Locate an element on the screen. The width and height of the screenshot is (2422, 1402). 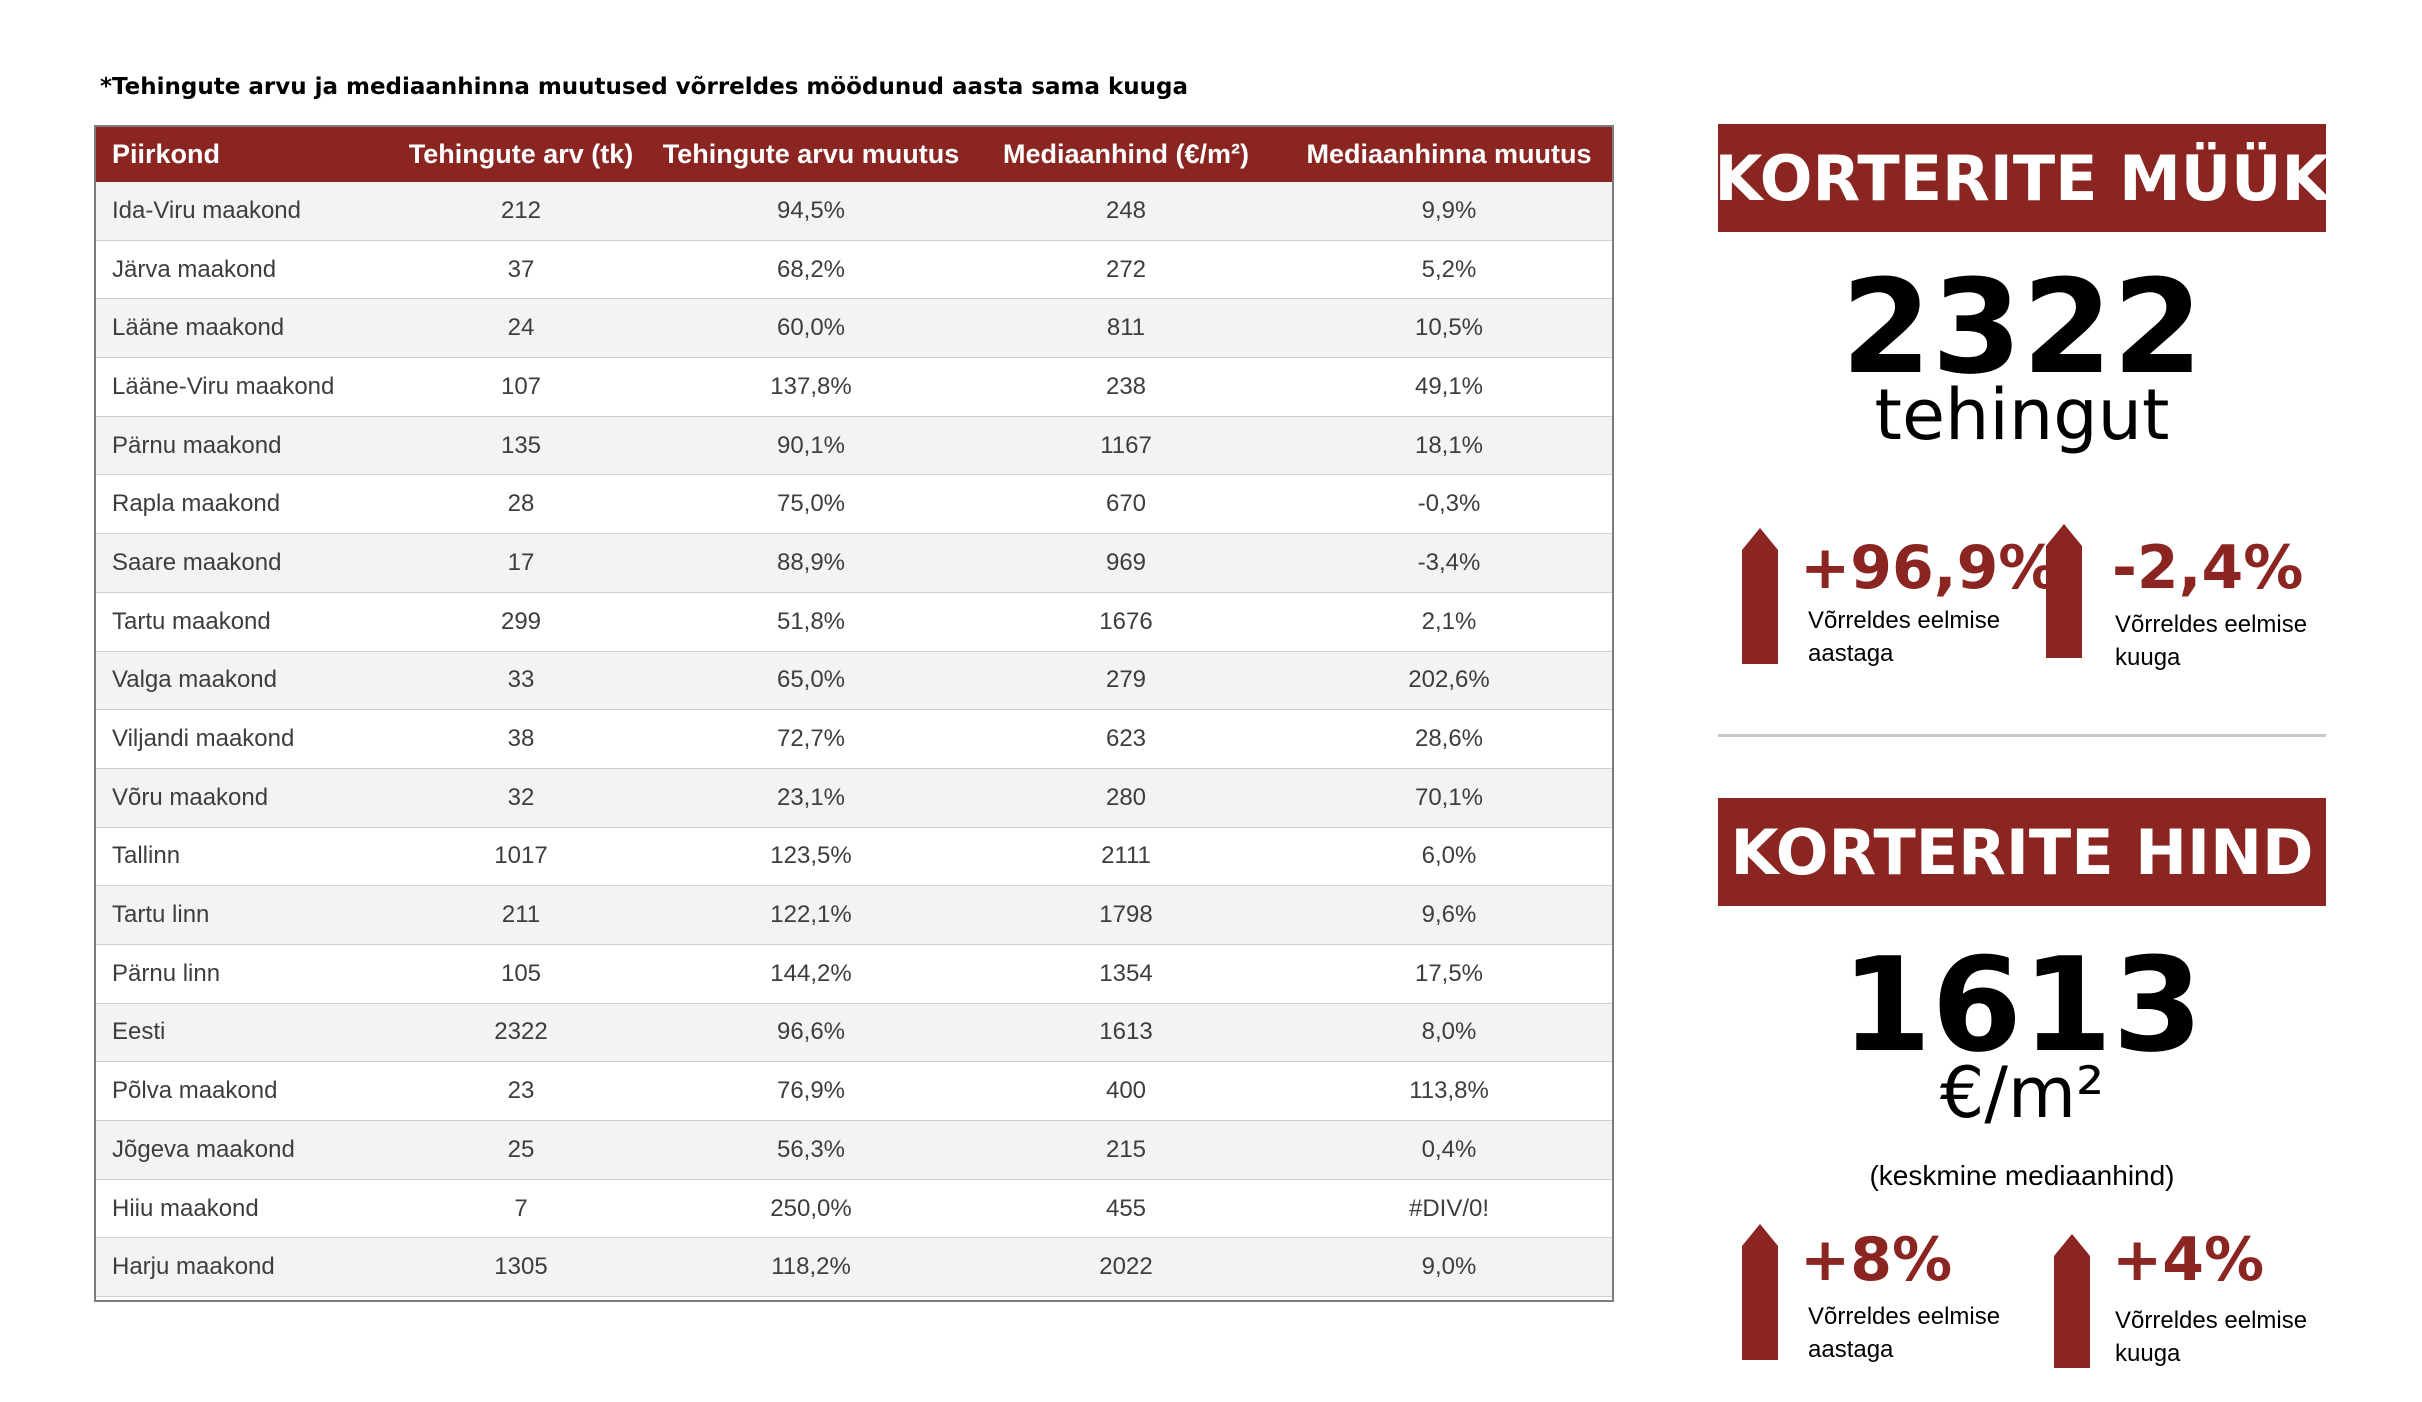
cell-median-price: 969 is located at coordinates (1126, 562).